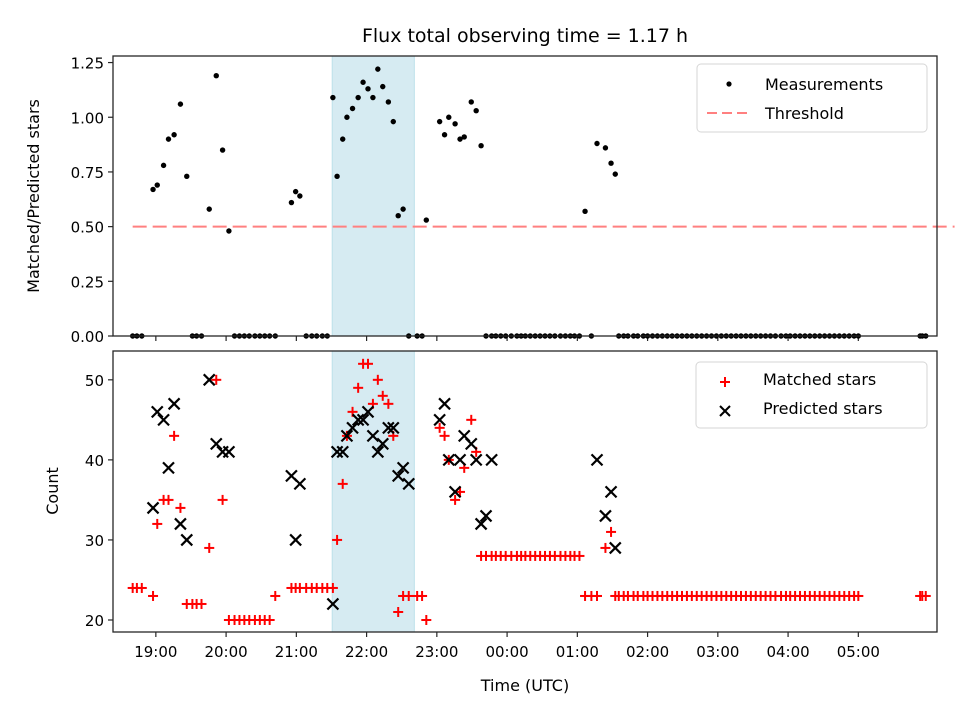 This screenshot has height=724, width=960. Describe the element at coordinates (525, 36) in the screenshot. I see `chart-title: Flux total observing time = 1.17 h` at that location.